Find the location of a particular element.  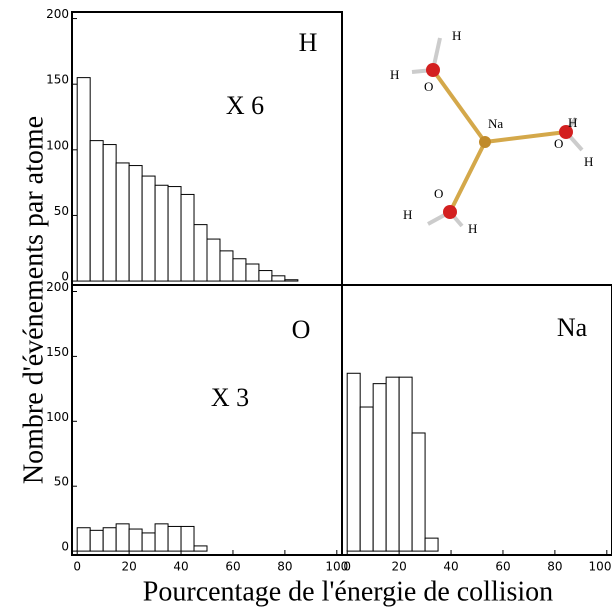

molecule: H H O Na H O H O H H is located at coordinates (491, 132).